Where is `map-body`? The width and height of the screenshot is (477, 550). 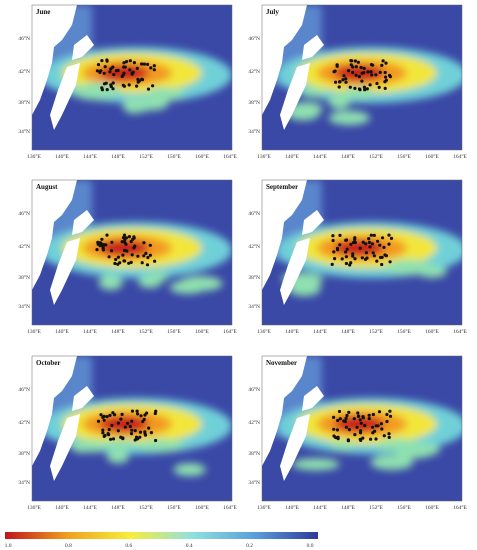 map-body is located at coordinates (362, 428).